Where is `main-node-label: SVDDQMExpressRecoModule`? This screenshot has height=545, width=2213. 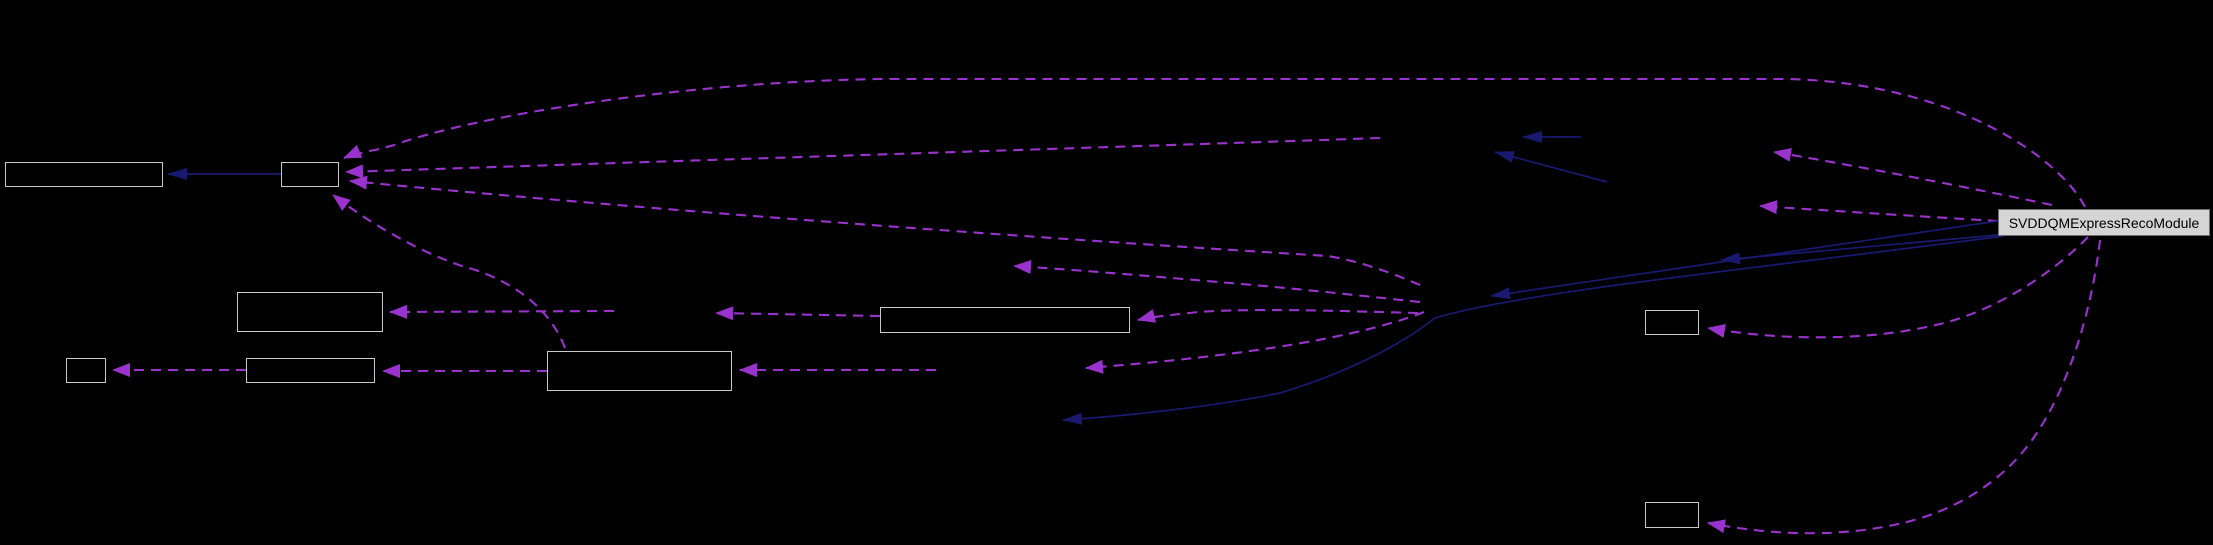 main-node-label: SVDDQMExpressRecoModule is located at coordinates (2104, 222).